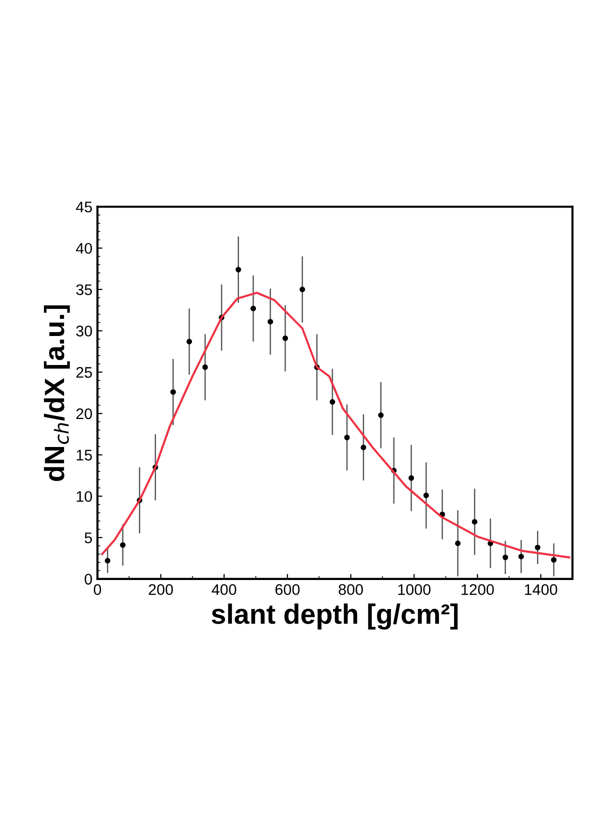  I want to click on x-tick-label: 1000, so click(414, 589).